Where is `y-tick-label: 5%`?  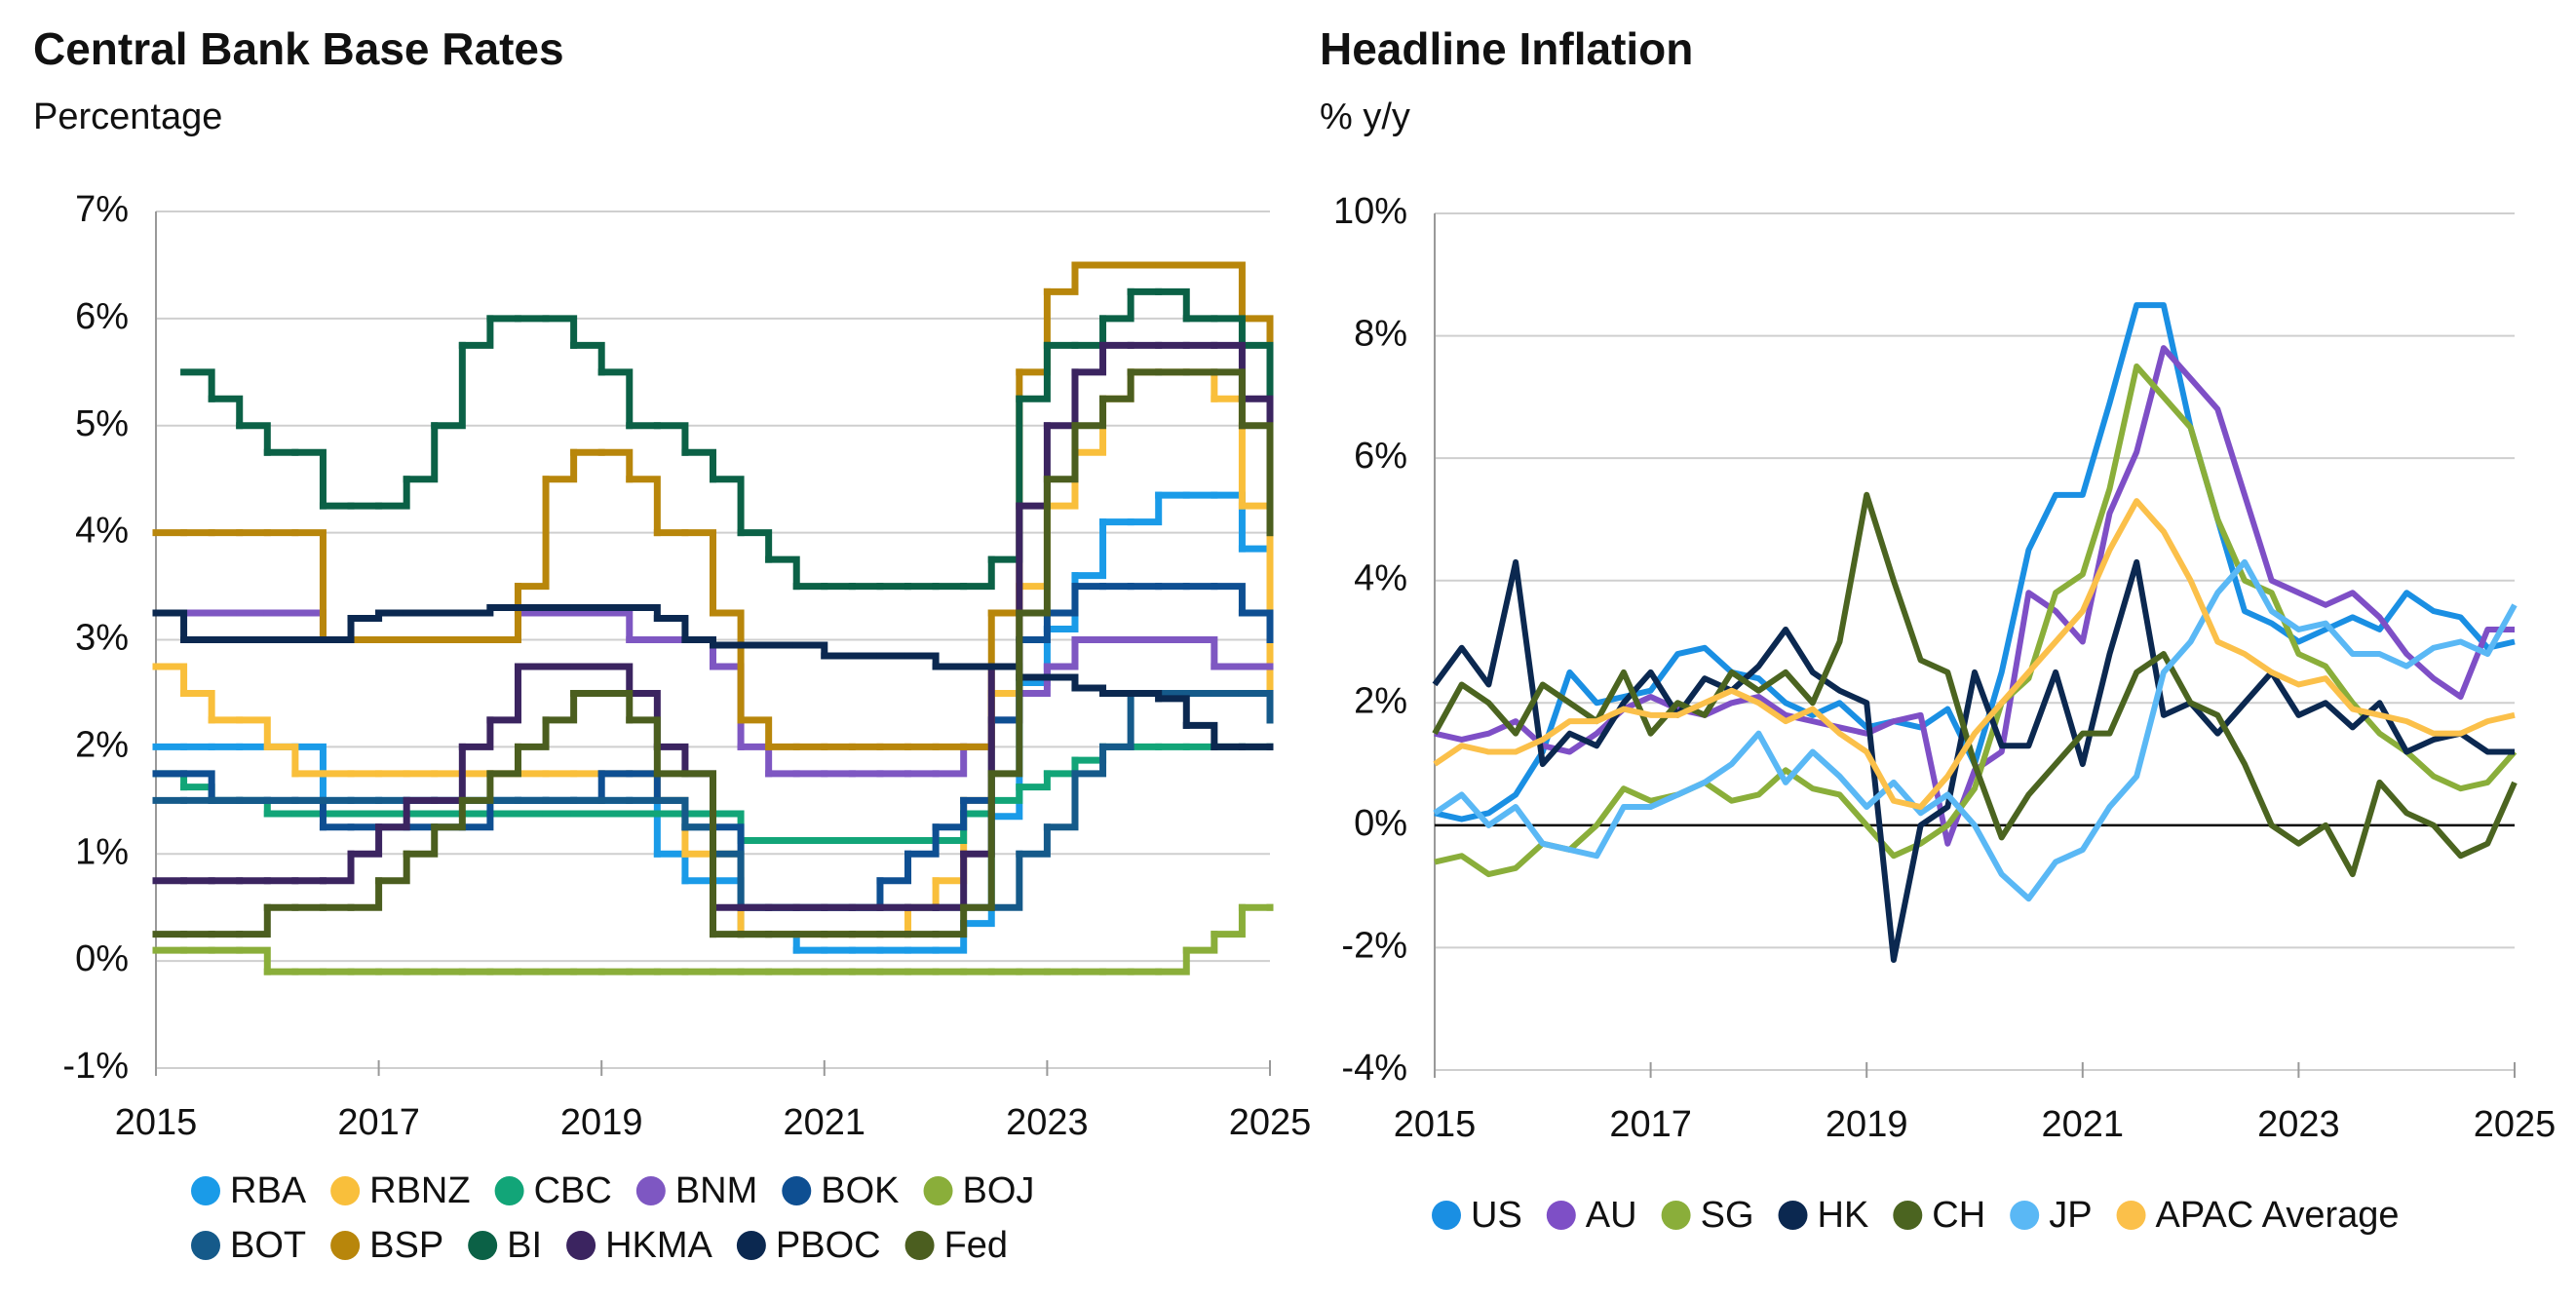
y-tick-label: 5% is located at coordinates (102, 424).